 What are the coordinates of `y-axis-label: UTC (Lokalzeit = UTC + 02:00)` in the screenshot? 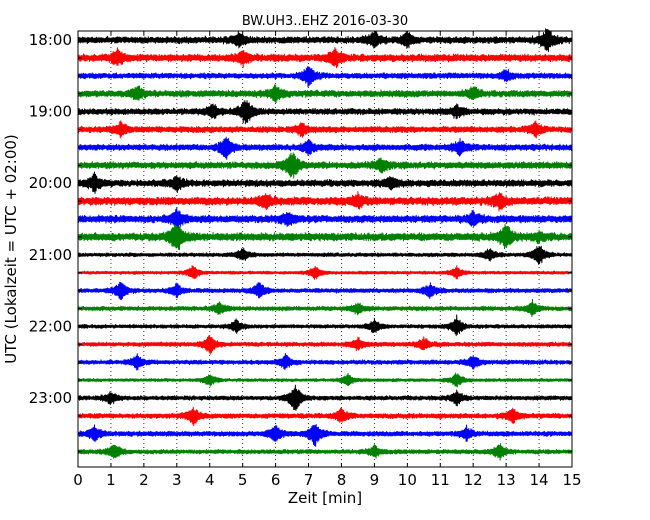 It's located at (11, 249).